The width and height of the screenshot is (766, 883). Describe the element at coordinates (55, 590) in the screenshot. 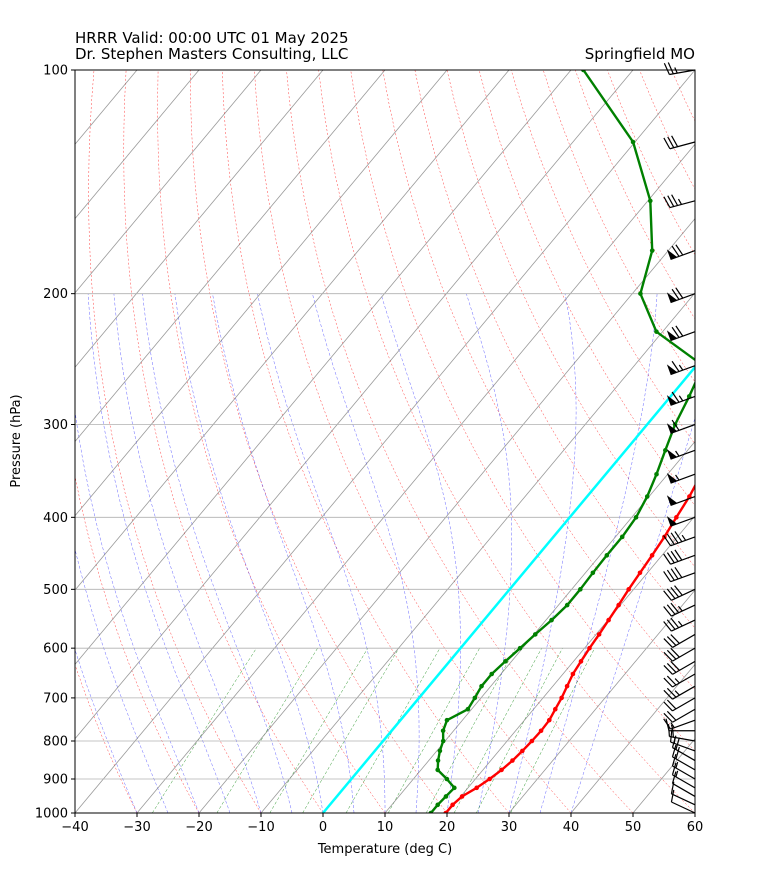

I see `y-tick-label: 500` at that location.